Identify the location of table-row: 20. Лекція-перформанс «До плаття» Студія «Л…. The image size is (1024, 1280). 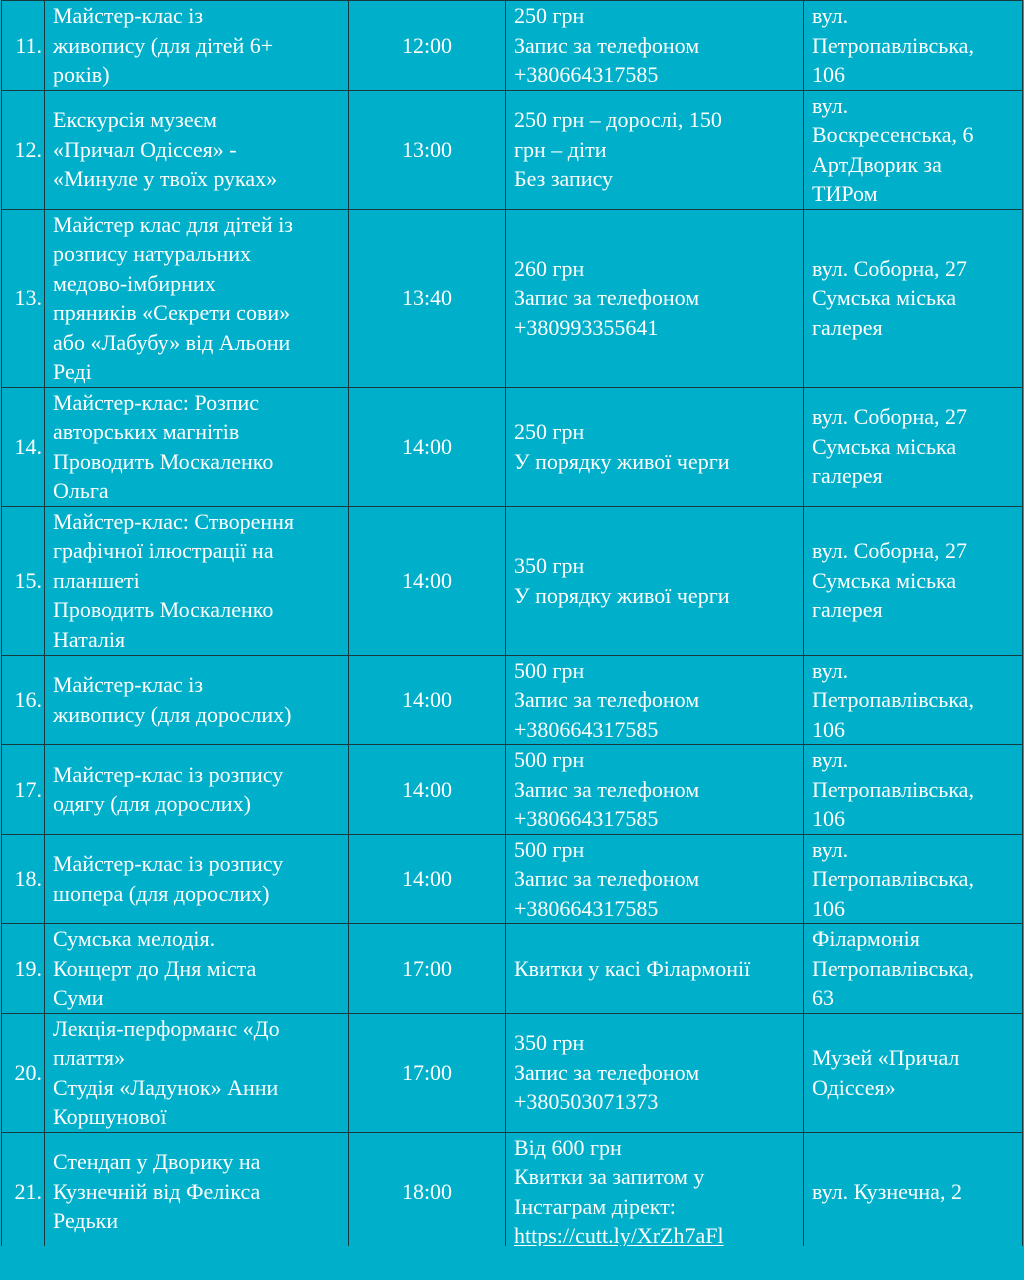
(512, 1072).